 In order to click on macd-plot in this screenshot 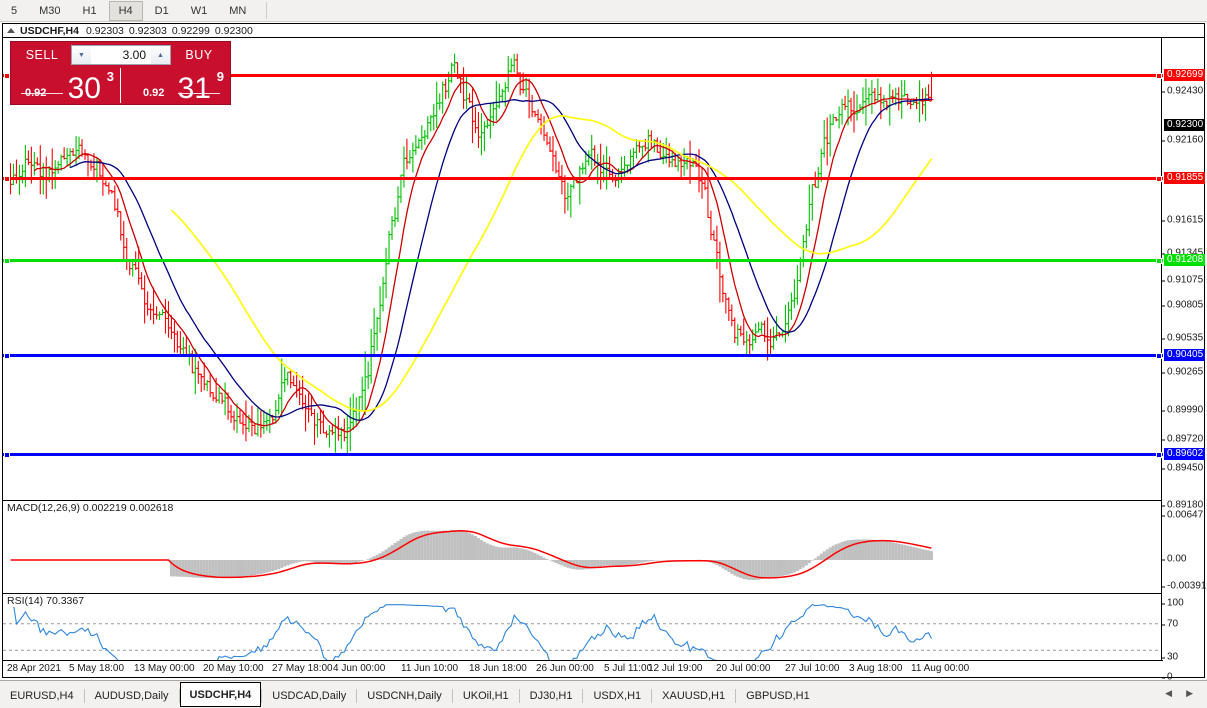, I will do `click(471, 555)`.